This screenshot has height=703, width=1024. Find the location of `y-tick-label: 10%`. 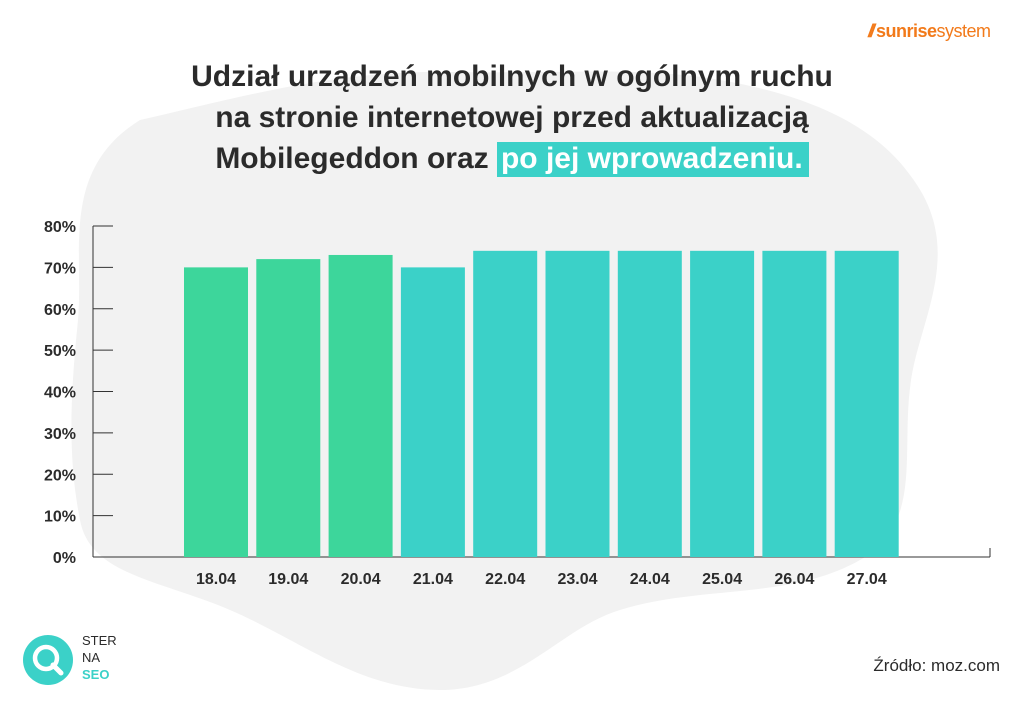

y-tick-label: 10% is located at coordinates (60, 517).